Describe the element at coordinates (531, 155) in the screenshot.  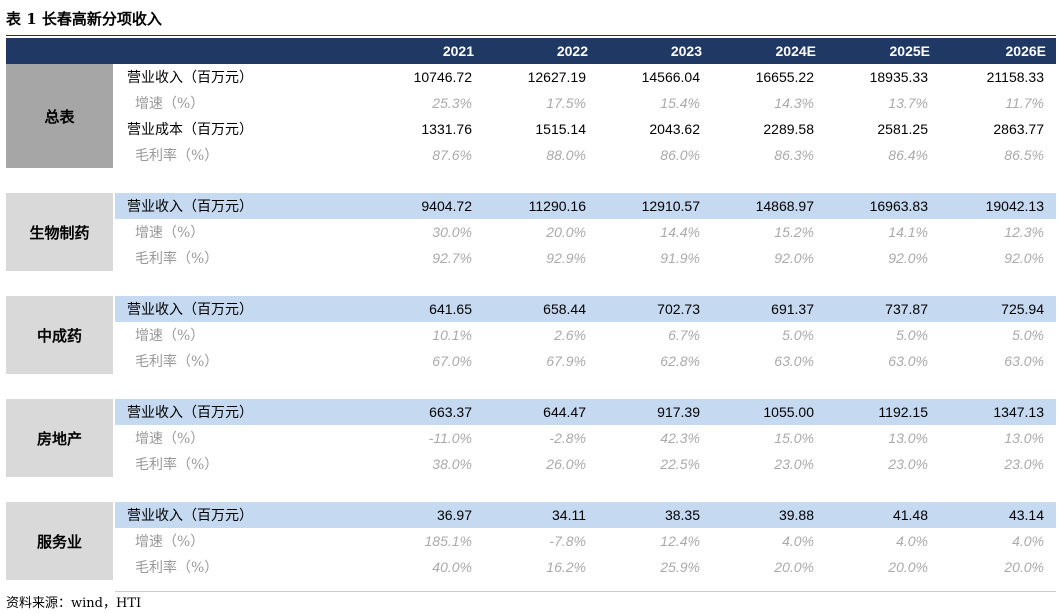
I see `table-row: 毛利率（%） 87.6% 88.0% 86.0% 86.3% 86.4% 86.5%` at that location.